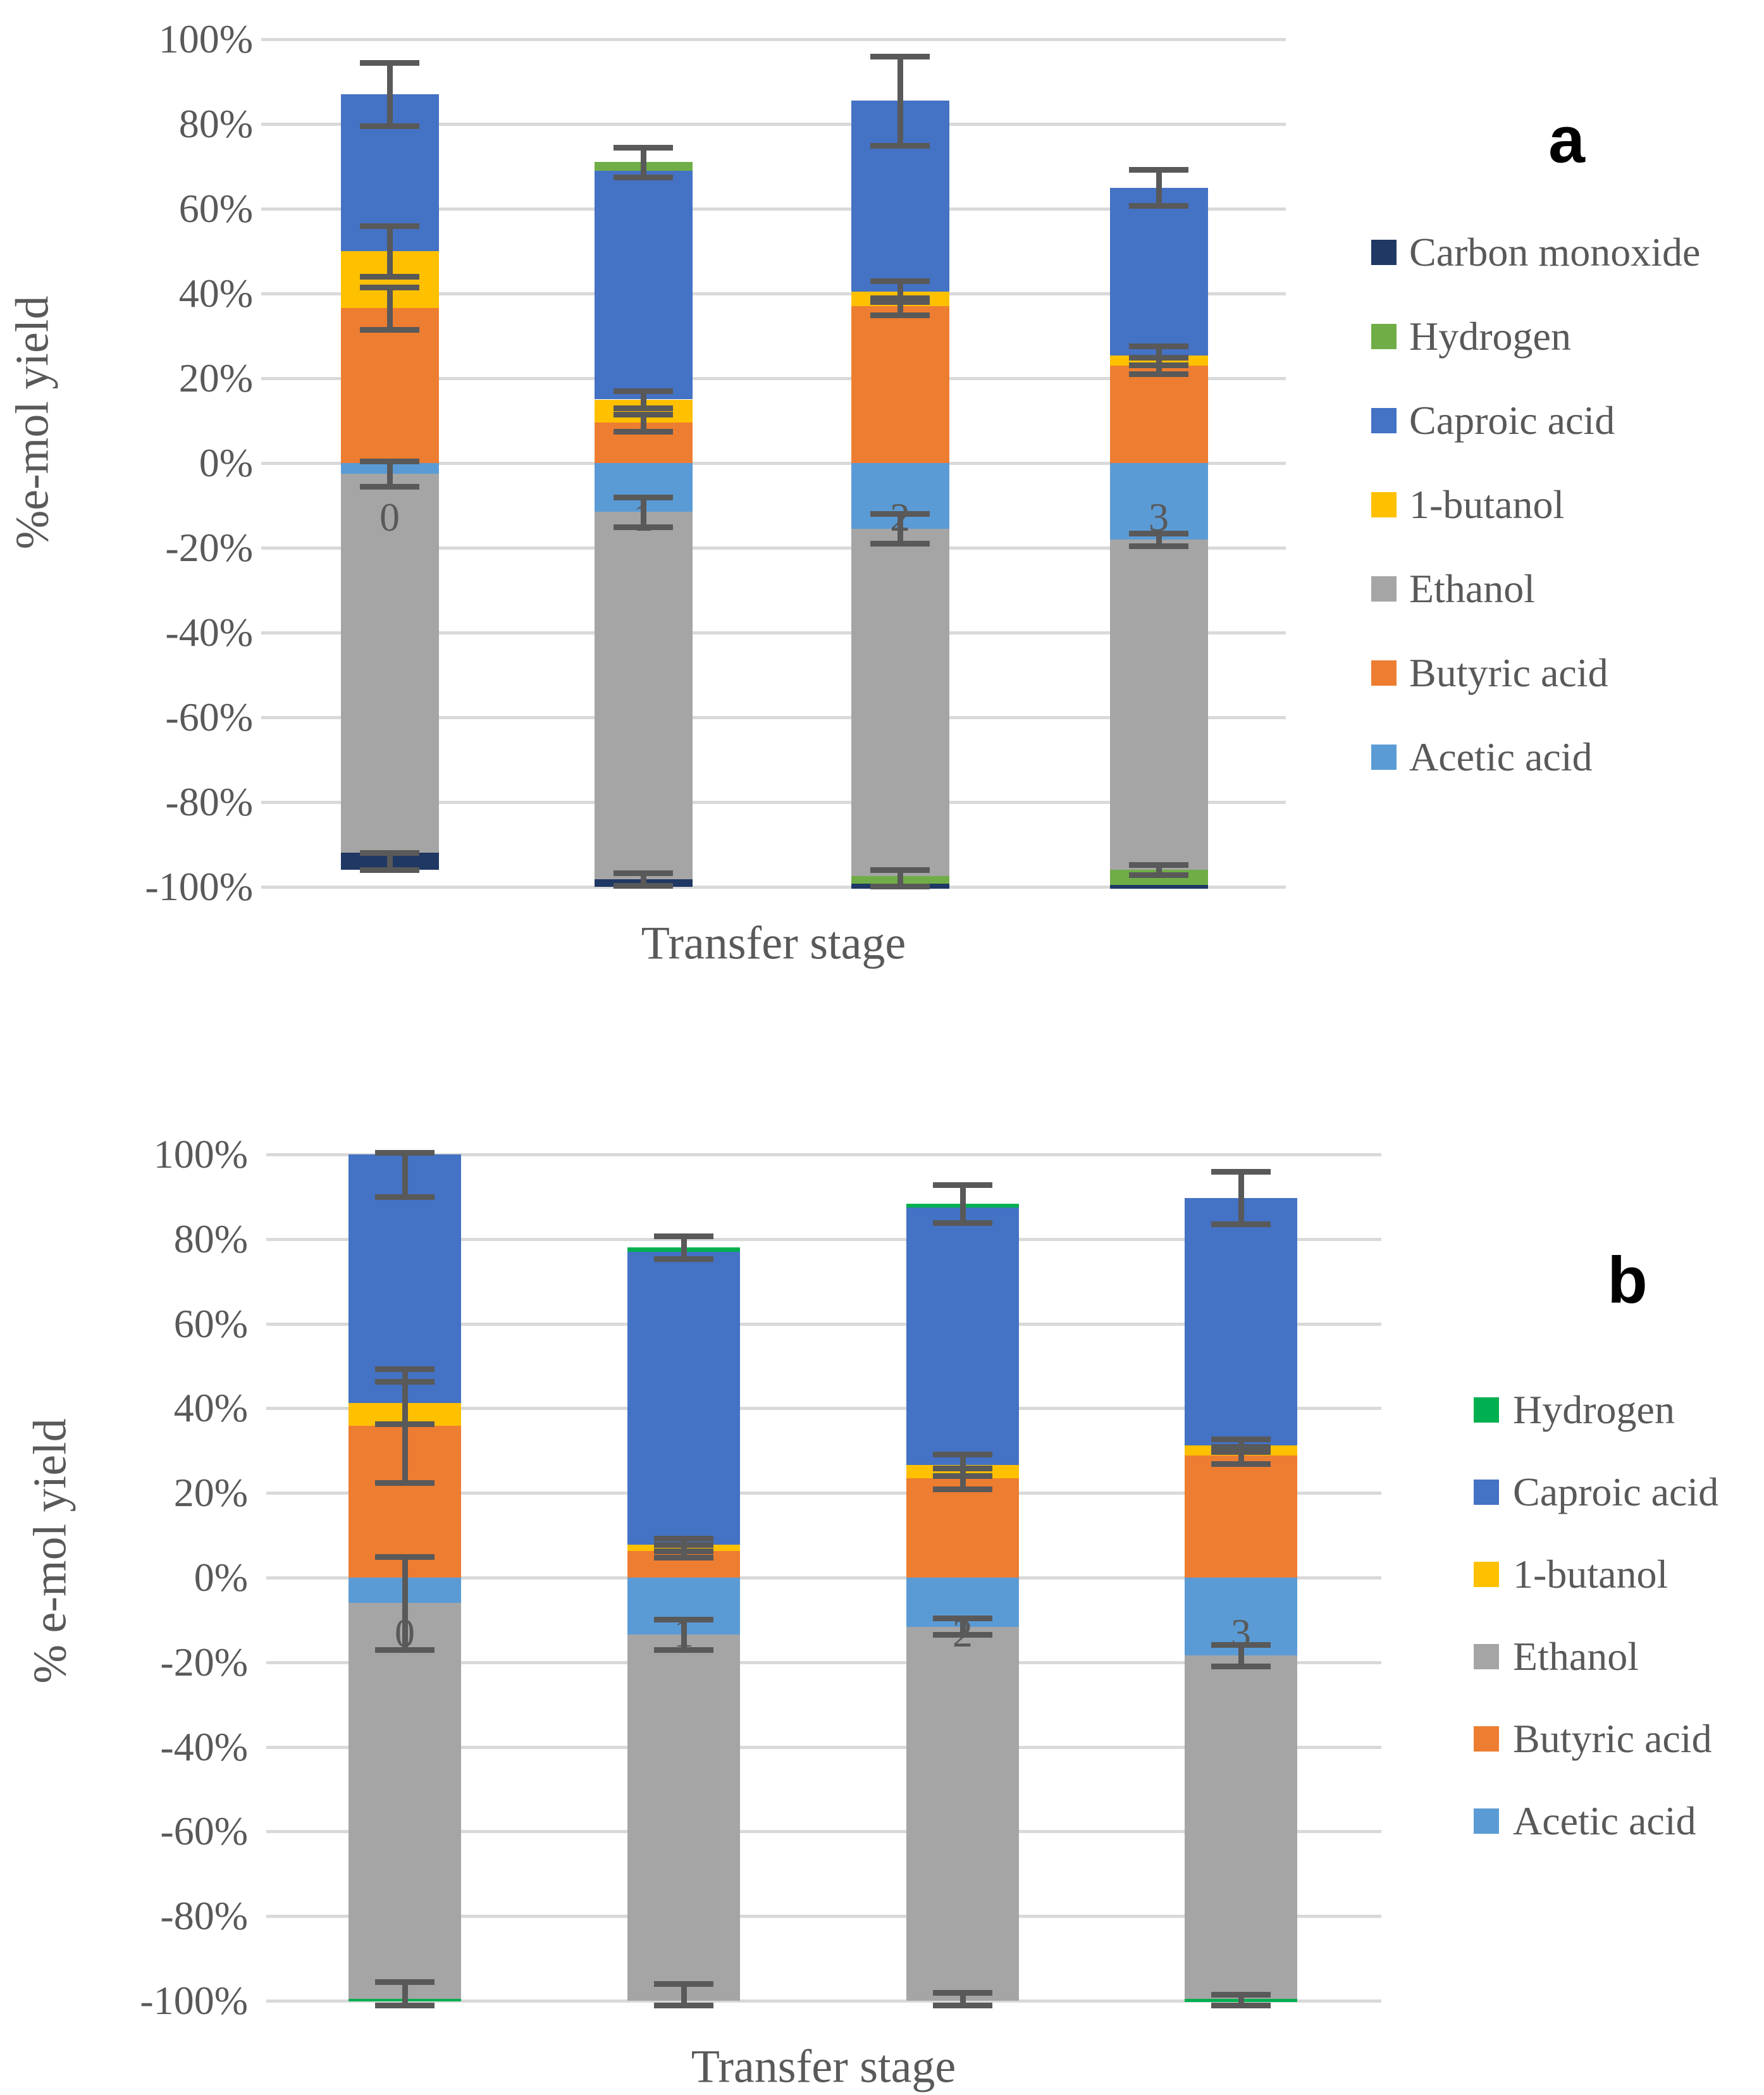 The image size is (1764, 2095). What do you see at coordinates (204, 1831) in the screenshot?
I see `y-tick-label: -60%` at bounding box center [204, 1831].